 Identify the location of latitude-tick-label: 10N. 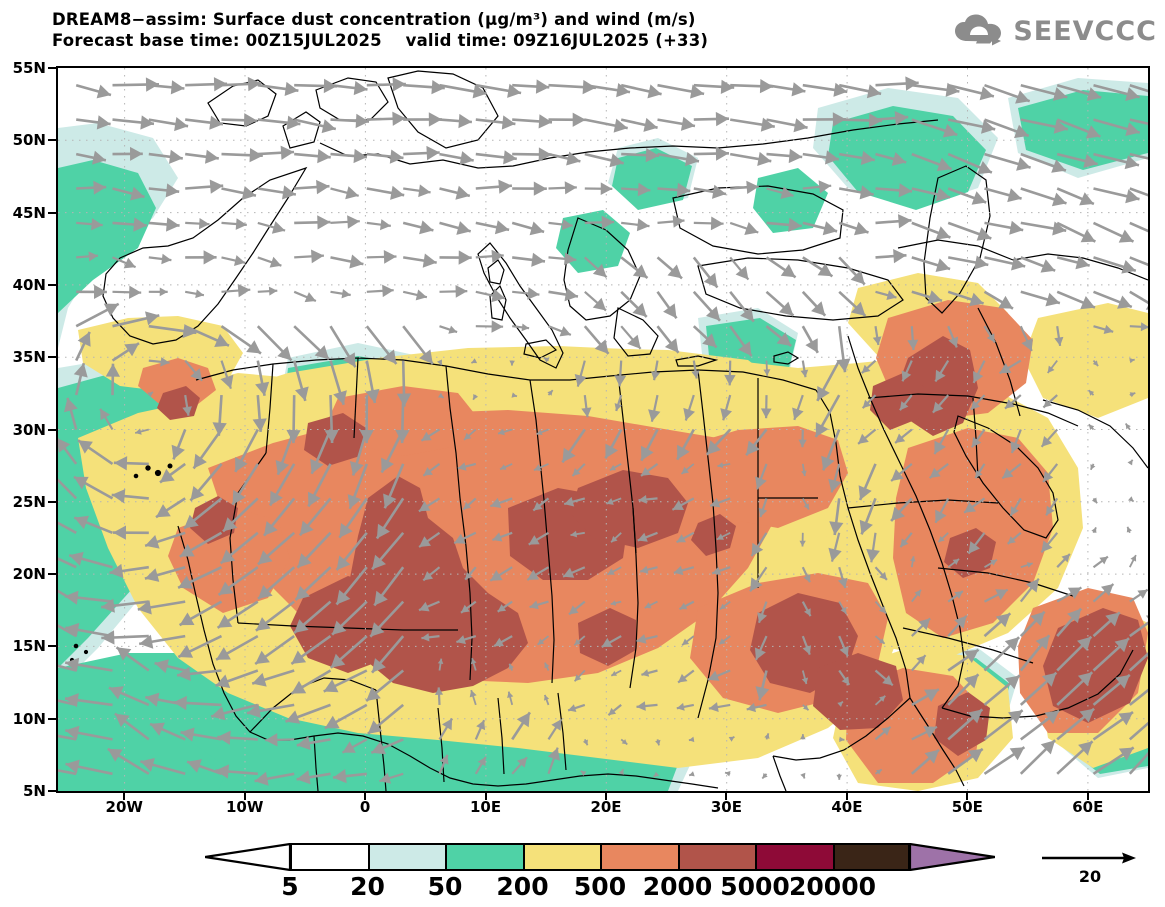
(29, 718).